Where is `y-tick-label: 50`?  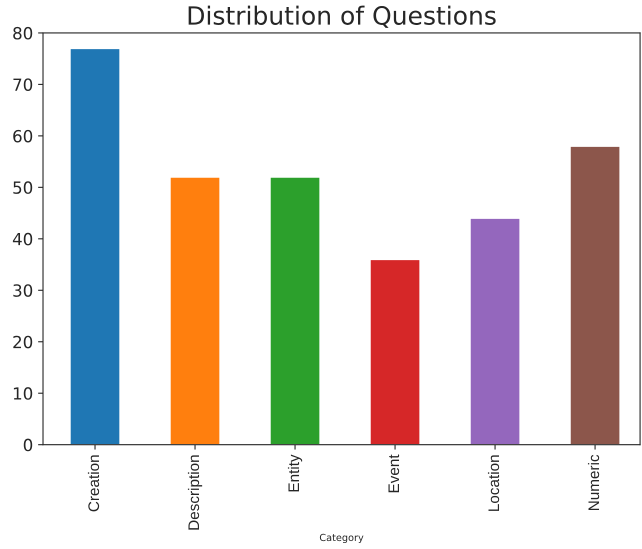 y-tick-label: 50 is located at coordinates (22, 187).